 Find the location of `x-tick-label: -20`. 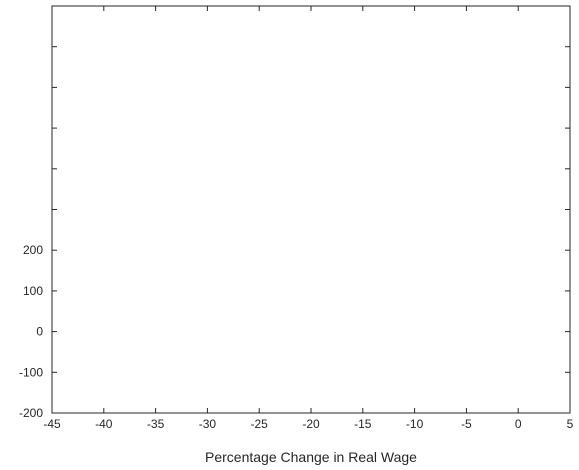

x-tick-label: -20 is located at coordinates (311, 424).